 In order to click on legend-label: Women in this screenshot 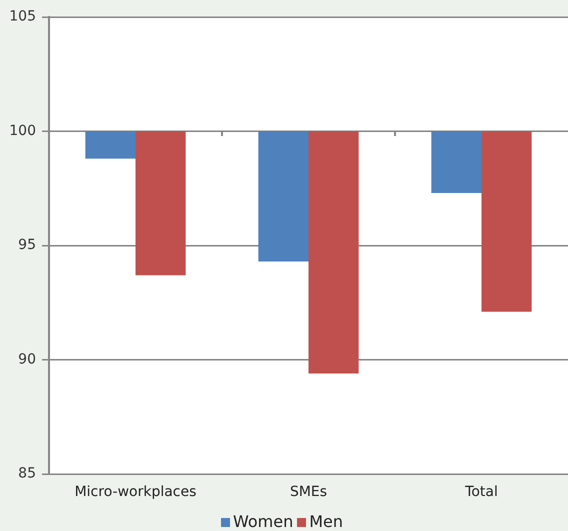, I will do `click(263, 521)`.